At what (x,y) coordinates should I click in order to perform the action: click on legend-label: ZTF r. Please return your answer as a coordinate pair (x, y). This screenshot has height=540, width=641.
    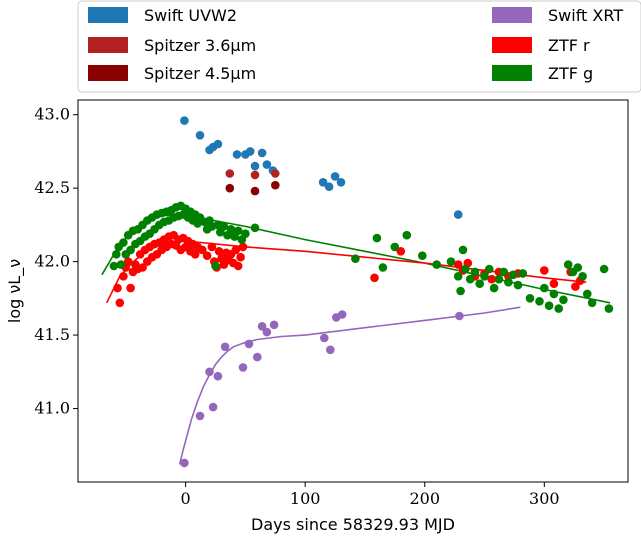
    Looking at the image, I should click on (569, 45).